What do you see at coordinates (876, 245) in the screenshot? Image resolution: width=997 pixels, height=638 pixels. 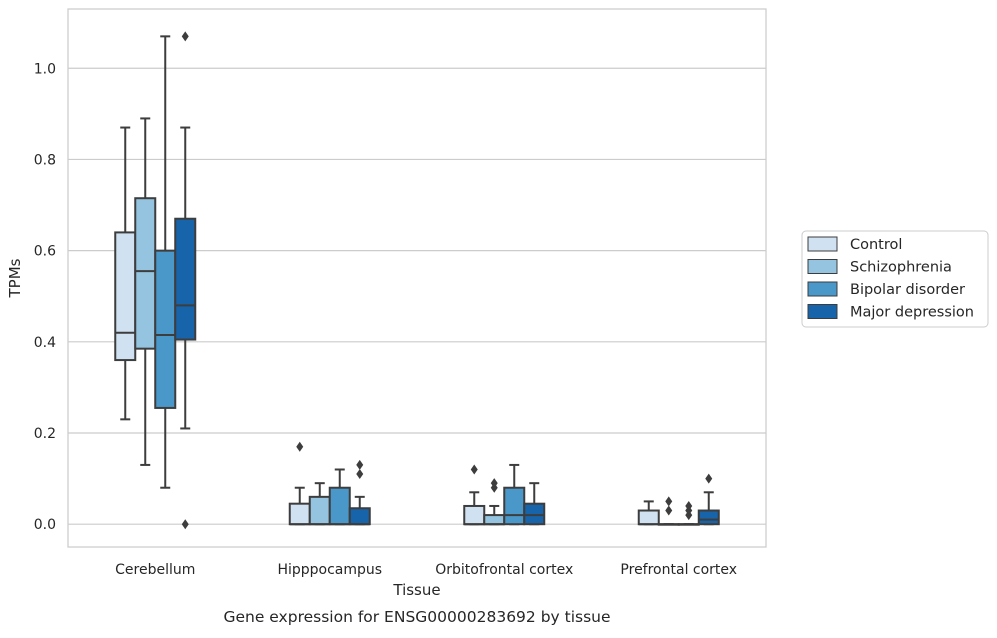 I see `legend-label: Control` at bounding box center [876, 245].